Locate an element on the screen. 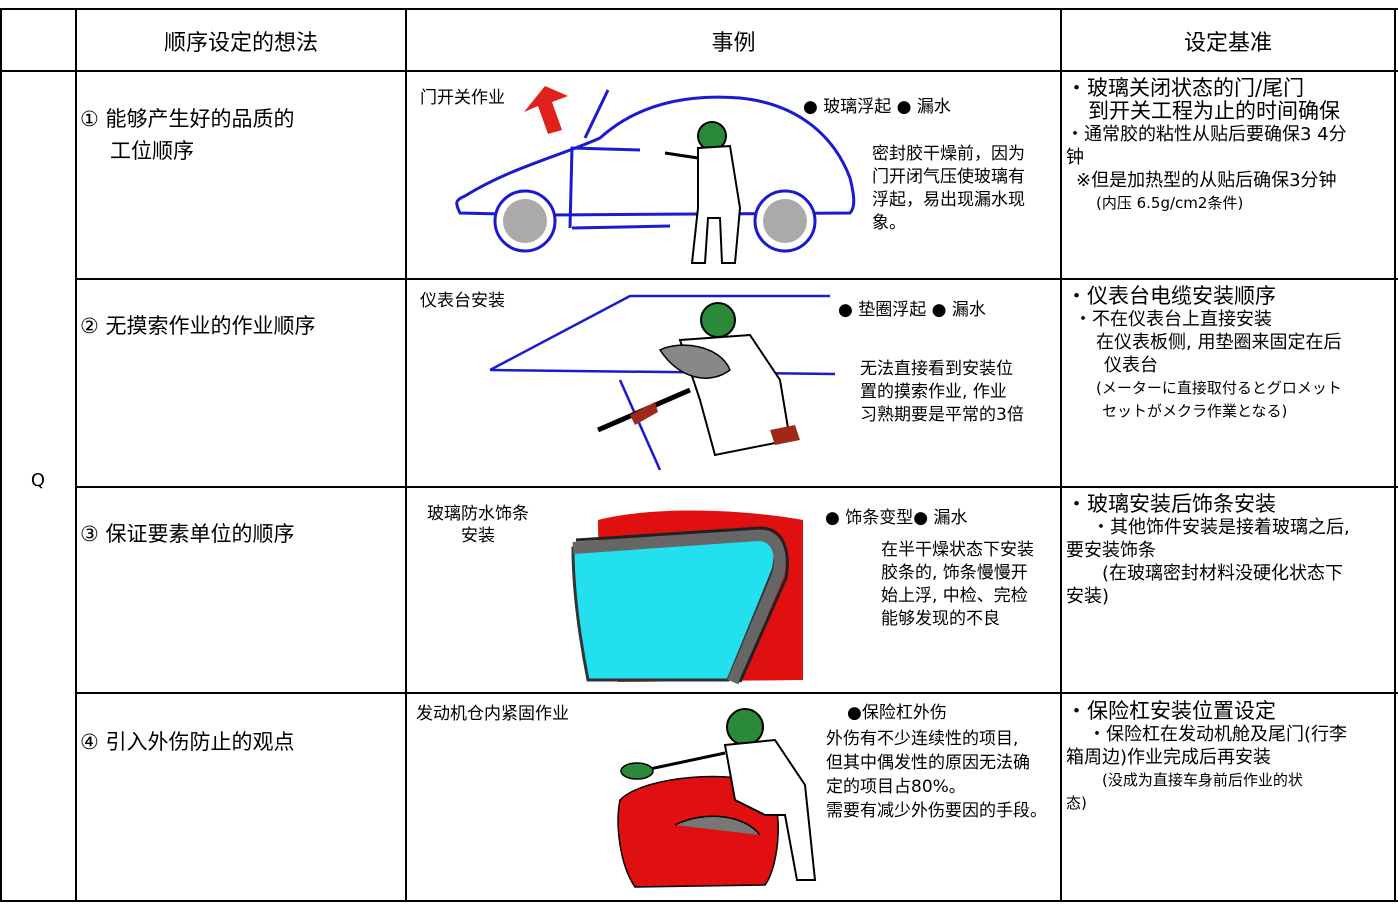  row3-idea: ③ 保证要素单位的顺序 is located at coordinates (240, 534).